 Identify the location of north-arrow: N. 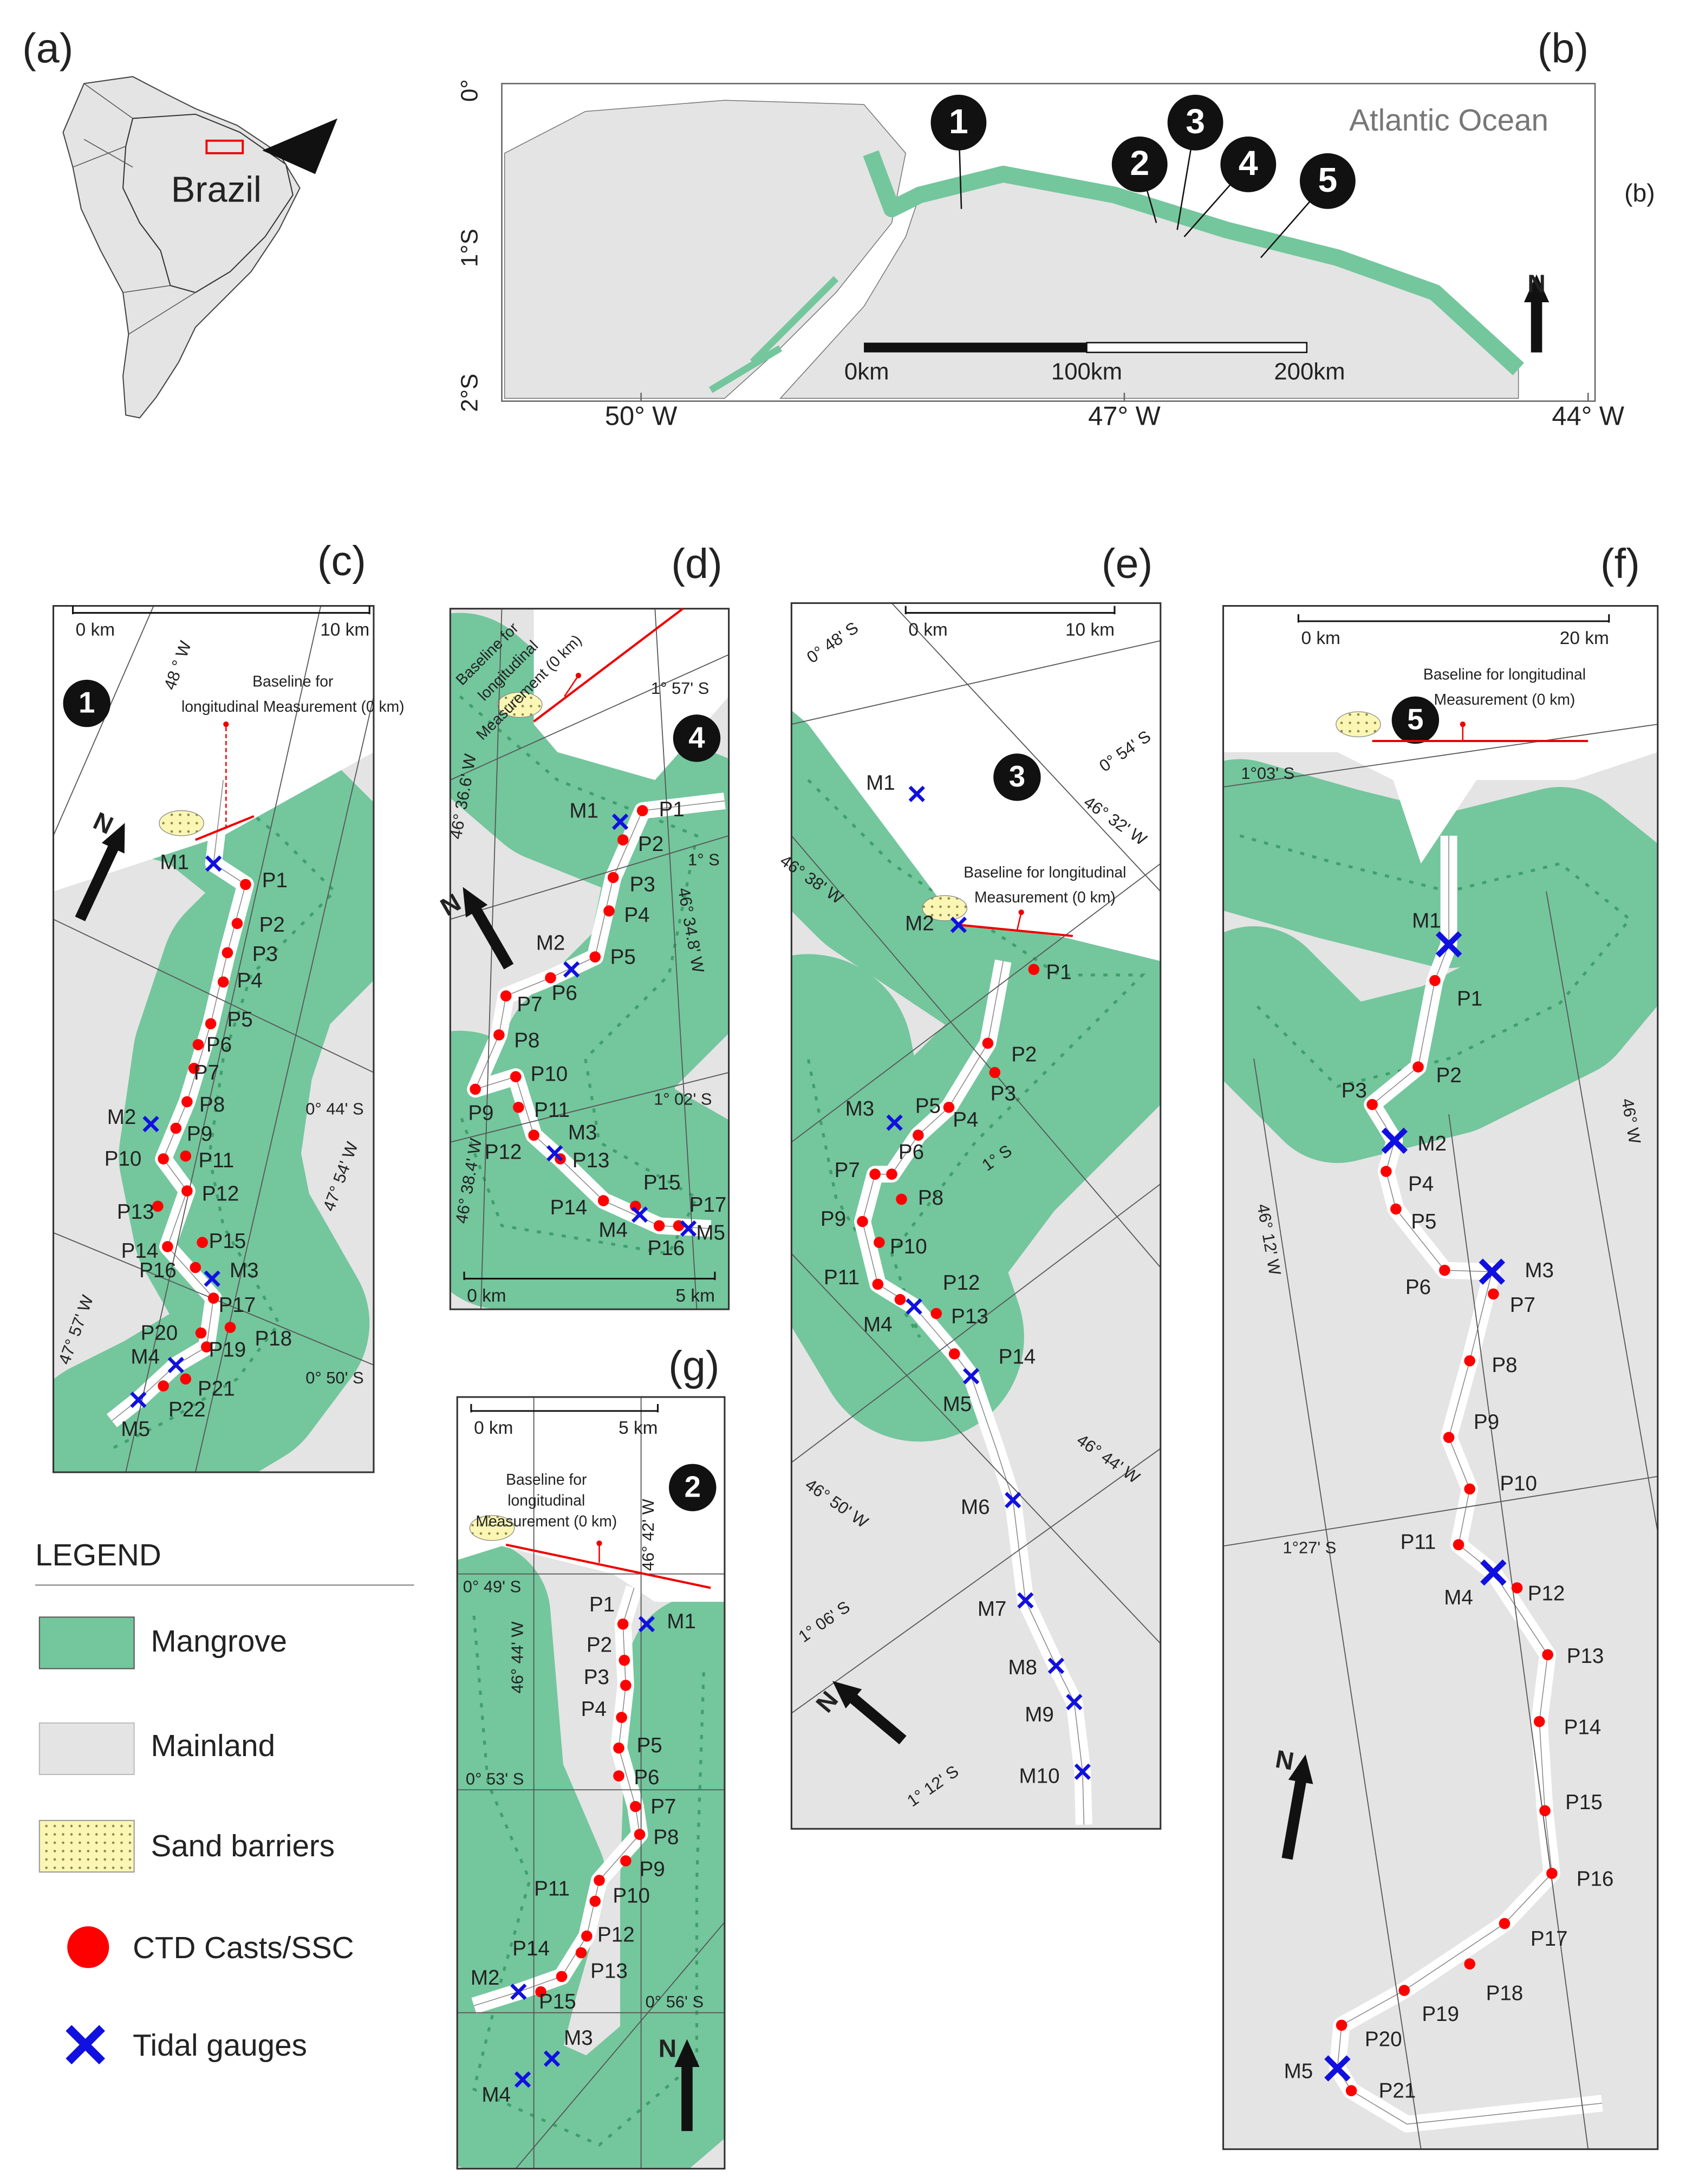
(1293, 1802).